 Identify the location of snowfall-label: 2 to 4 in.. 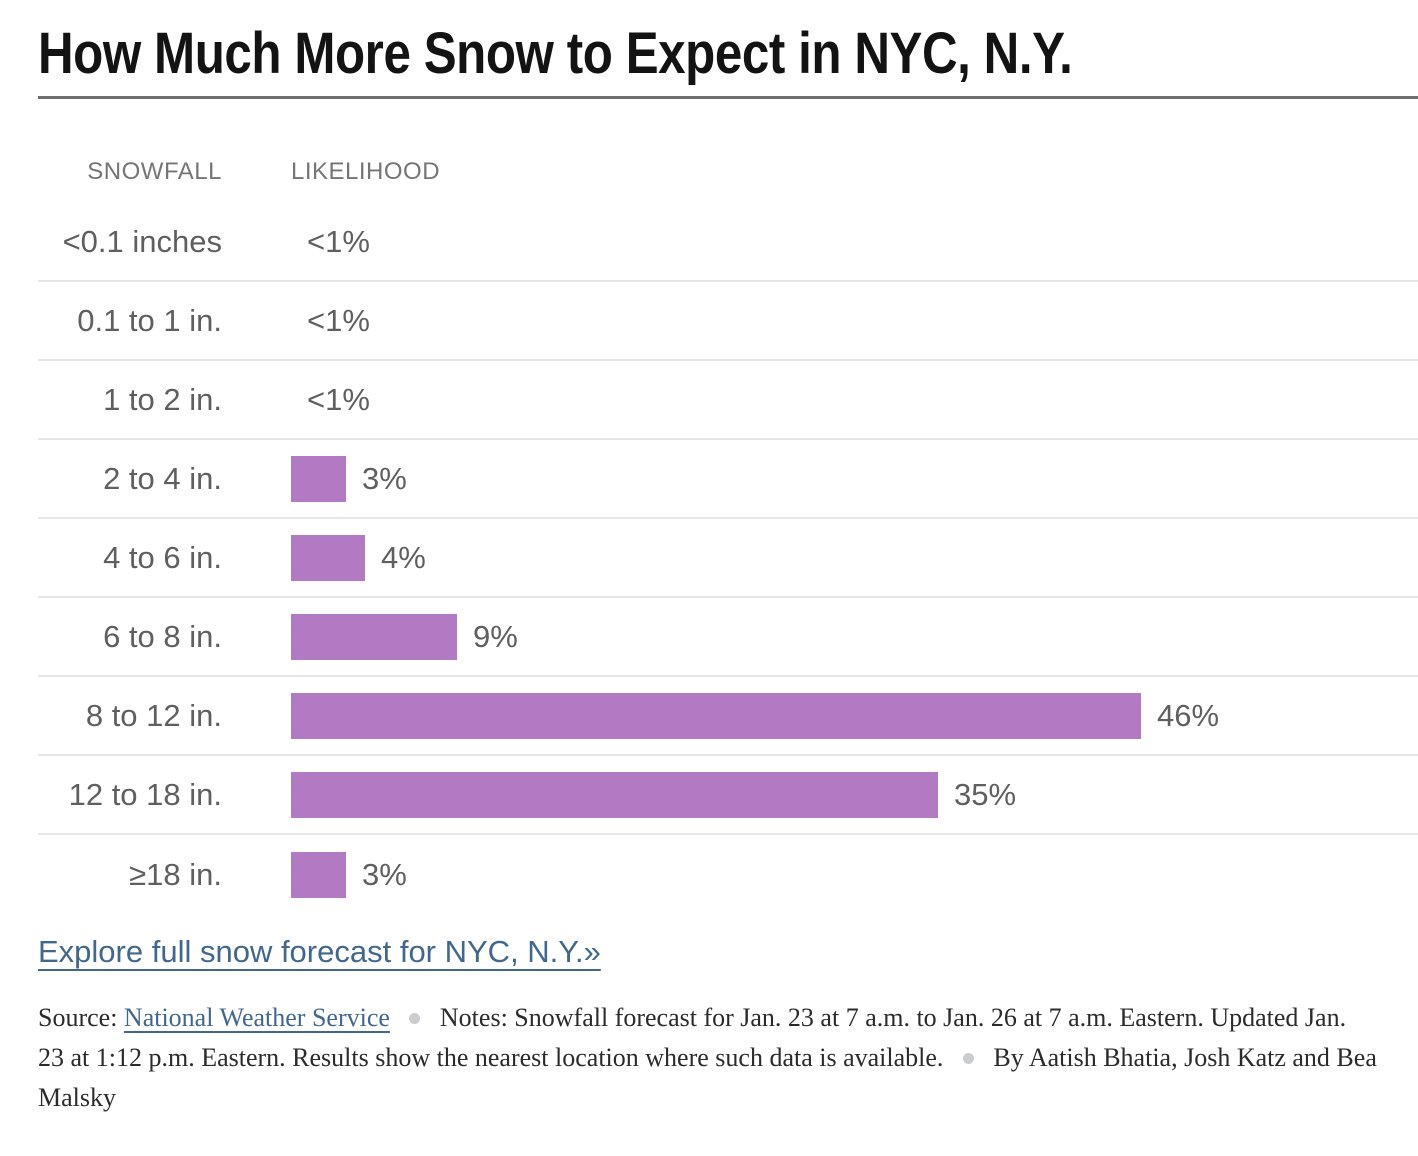
(162, 478).